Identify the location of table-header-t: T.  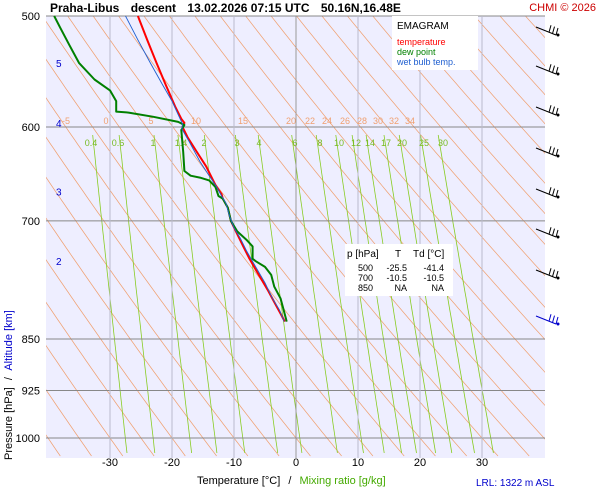
(398, 254).